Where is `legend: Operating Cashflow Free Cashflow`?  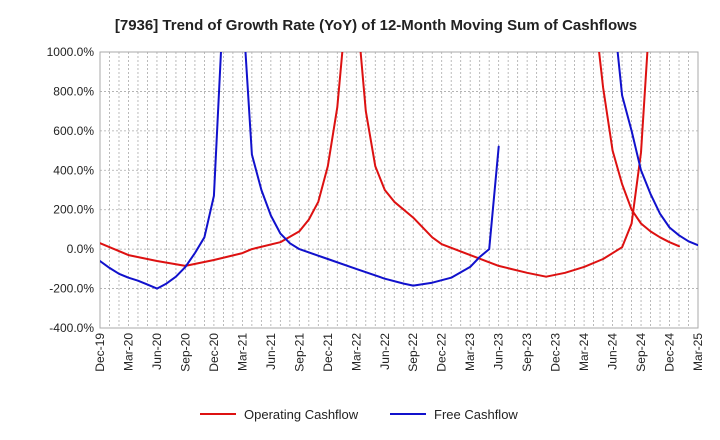
legend: Operating Cashflow Free Cashflow is located at coordinates (359, 414).